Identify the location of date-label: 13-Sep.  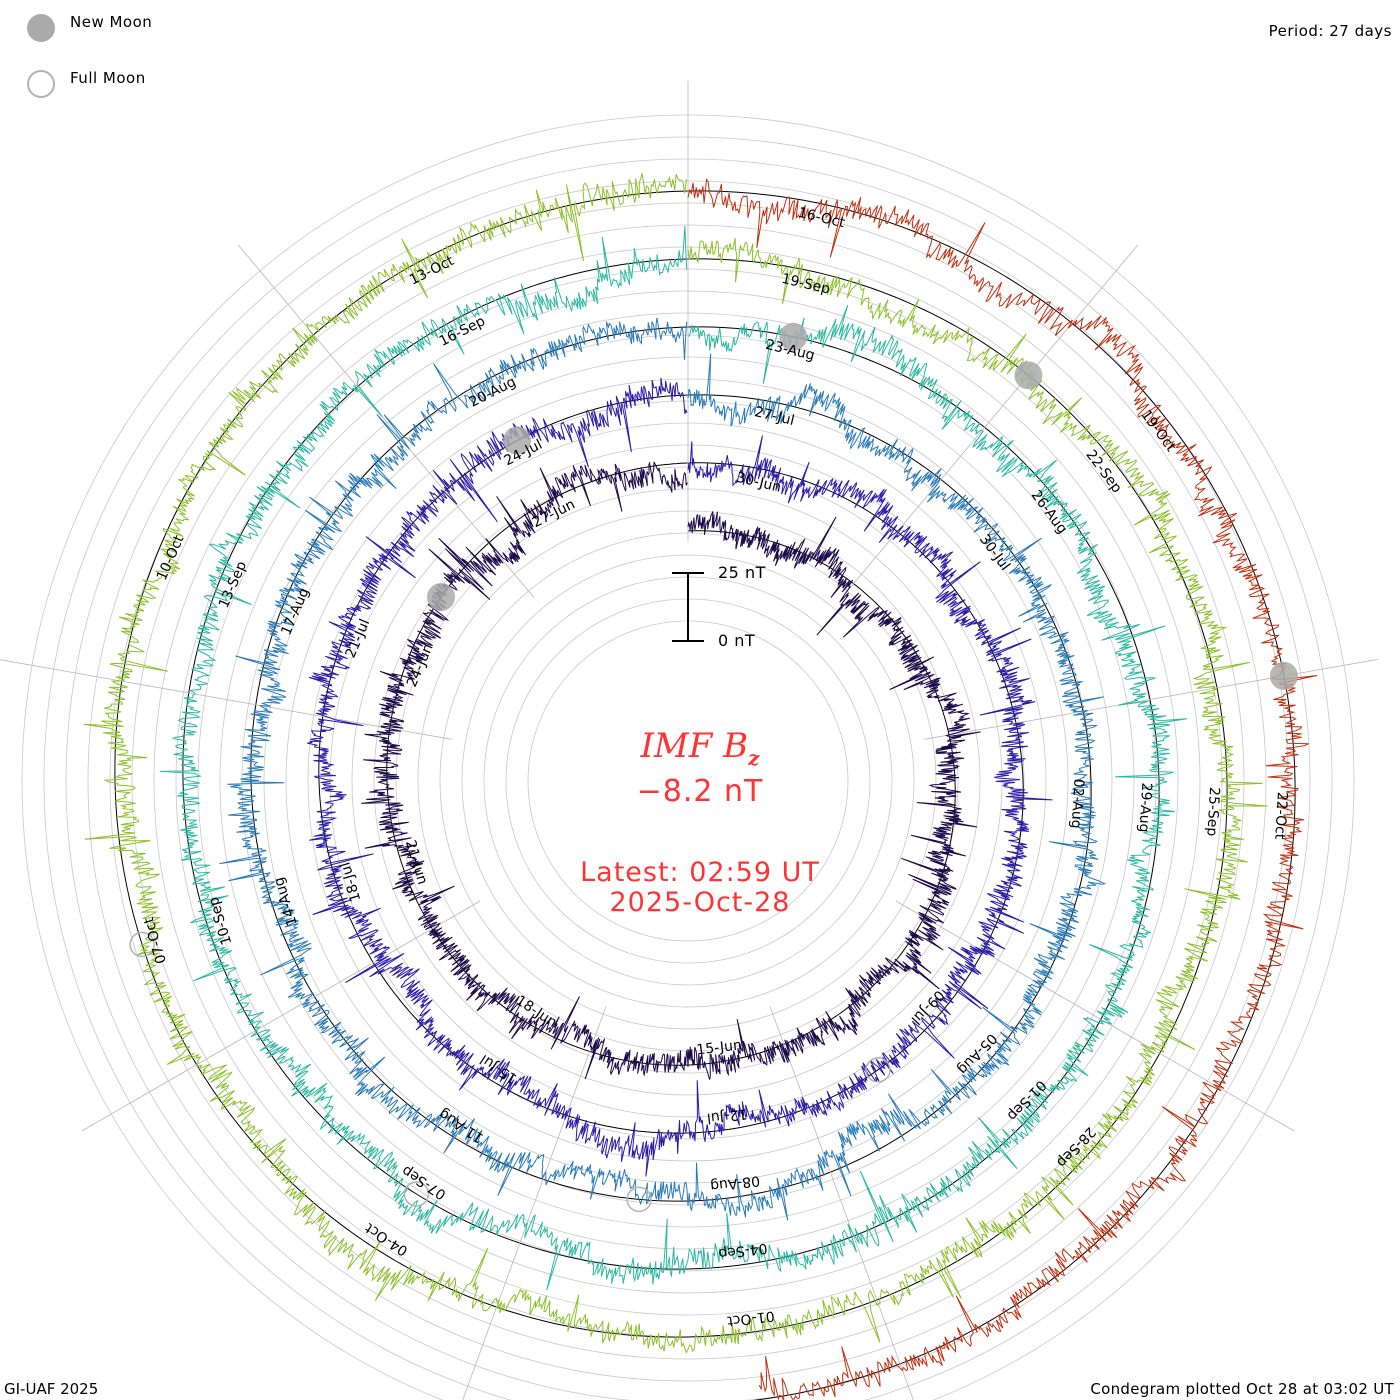
(233, 585).